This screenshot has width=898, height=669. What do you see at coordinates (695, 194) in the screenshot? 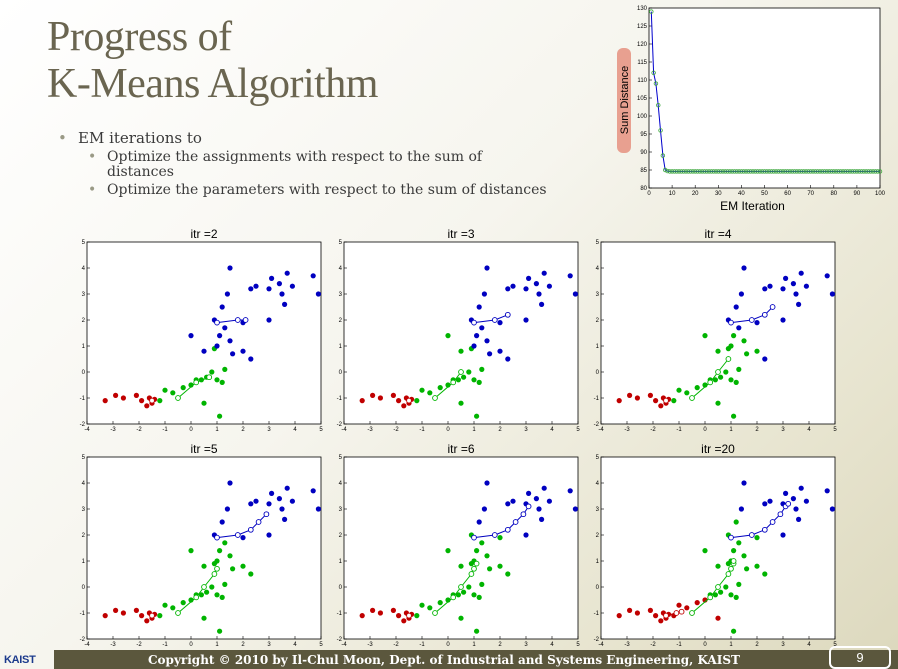
I see `x-tick-label: 20` at bounding box center [695, 194].